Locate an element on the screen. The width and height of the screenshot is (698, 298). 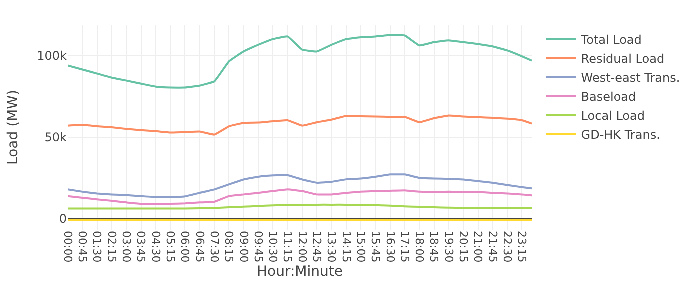
y-tick-label: 50k is located at coordinates (56, 137).